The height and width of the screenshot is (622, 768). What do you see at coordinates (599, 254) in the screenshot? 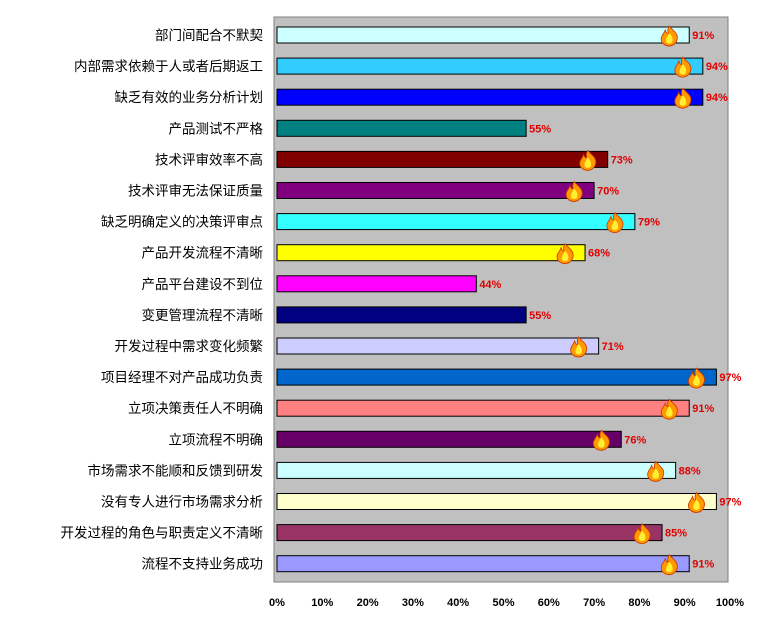
I see `value-label: 68%` at bounding box center [599, 254].